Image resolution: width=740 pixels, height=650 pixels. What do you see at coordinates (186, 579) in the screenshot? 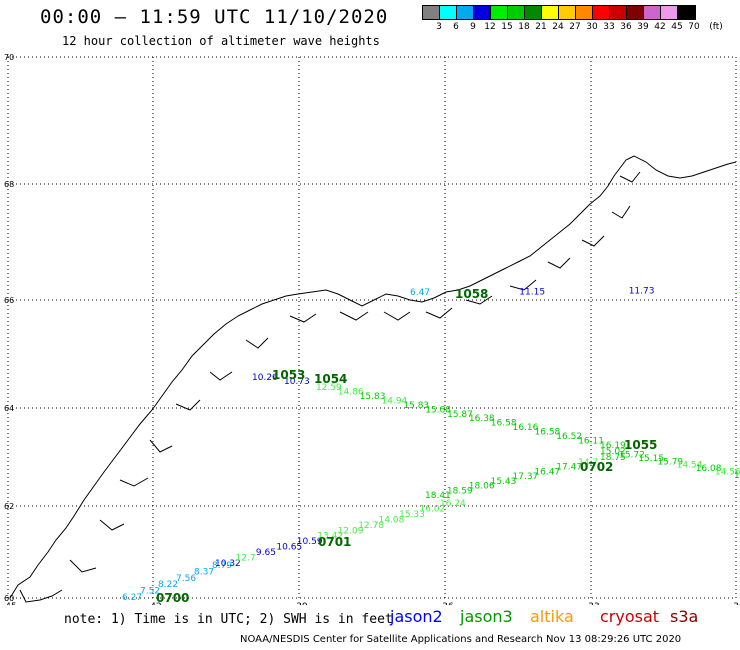
I see `wave-height-value: 7.56` at bounding box center [186, 579].